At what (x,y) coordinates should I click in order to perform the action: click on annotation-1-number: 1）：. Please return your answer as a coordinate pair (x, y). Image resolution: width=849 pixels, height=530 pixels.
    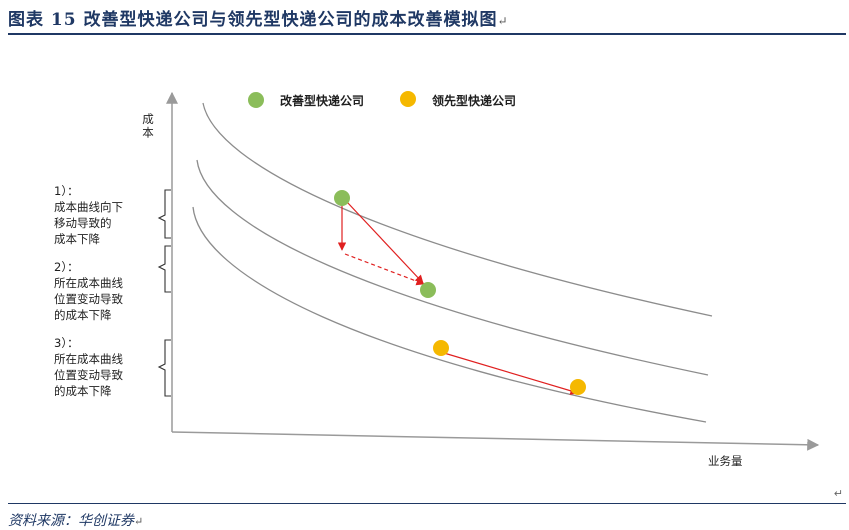
    Looking at the image, I should click on (66, 191).